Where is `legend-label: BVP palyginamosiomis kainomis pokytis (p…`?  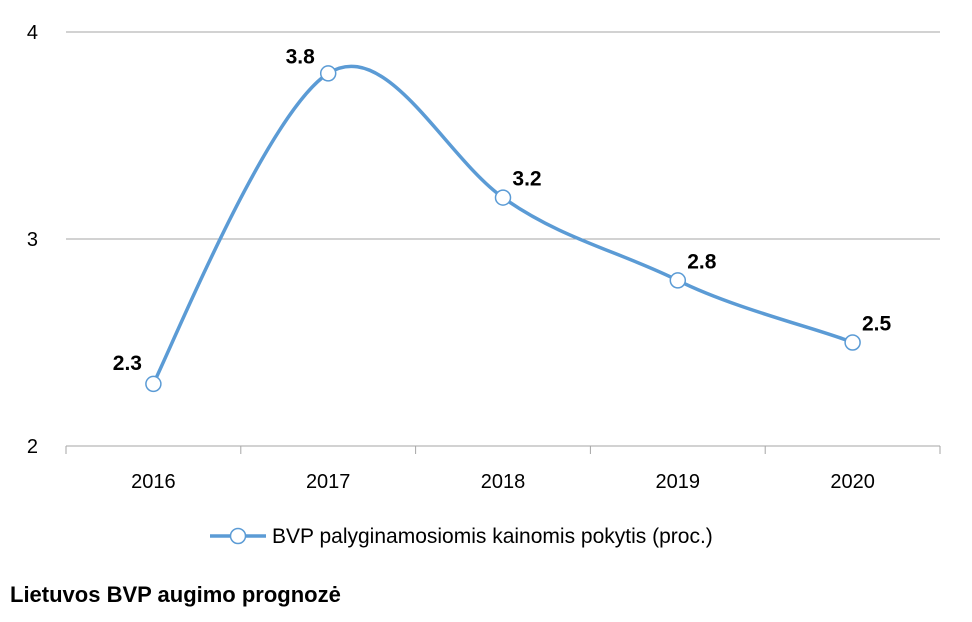
legend-label: BVP palyginamosiomis kainomis pokytis (p… is located at coordinates (492, 536).